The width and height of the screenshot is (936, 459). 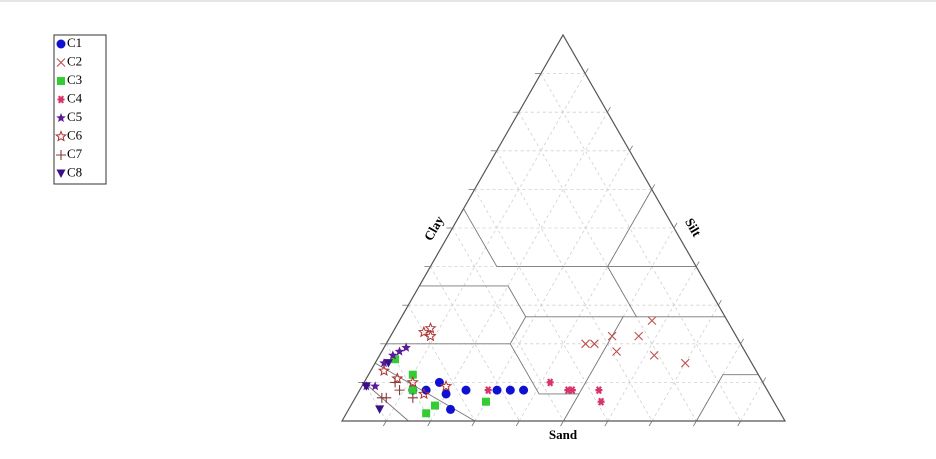 I want to click on legend-label: C2, so click(x=74, y=60).